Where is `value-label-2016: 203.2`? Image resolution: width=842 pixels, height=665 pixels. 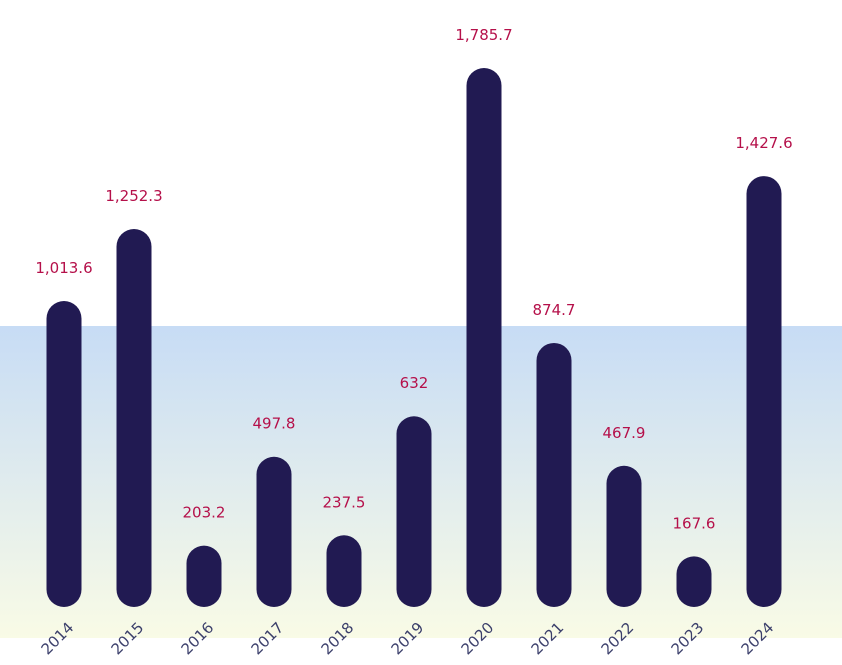
value-label-2016: 203.2 is located at coordinates (204, 513).